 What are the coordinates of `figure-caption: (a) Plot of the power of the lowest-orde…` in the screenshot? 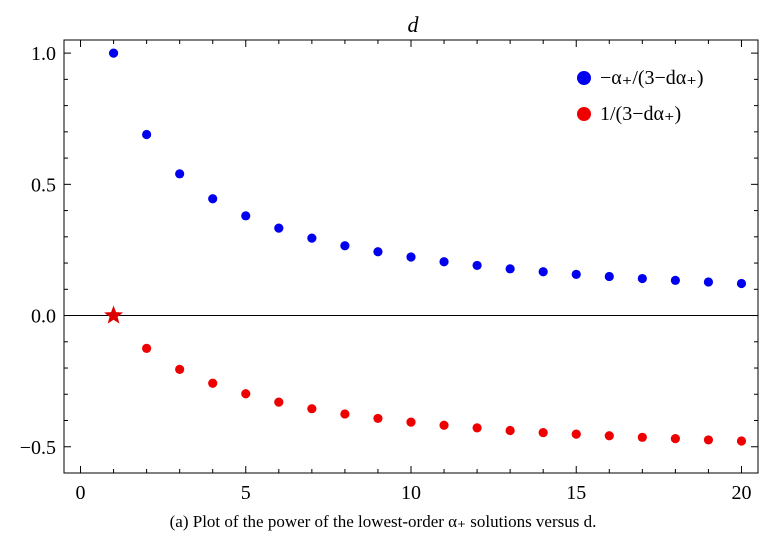 It's located at (383, 521).